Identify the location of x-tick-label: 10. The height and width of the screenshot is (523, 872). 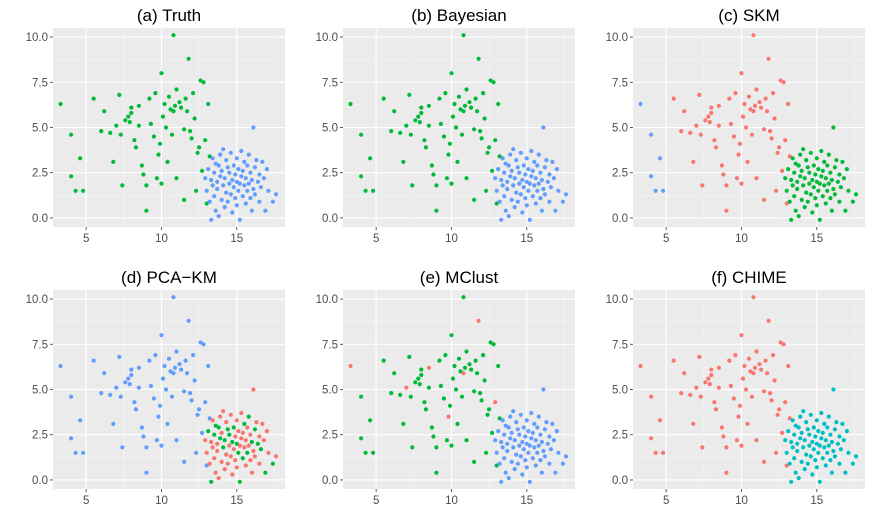
(741, 239).